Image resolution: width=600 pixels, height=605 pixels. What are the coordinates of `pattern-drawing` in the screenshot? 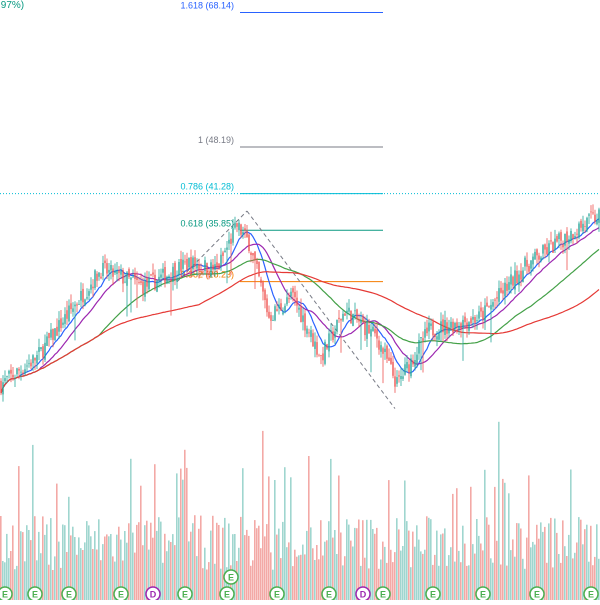 It's located at (286, 309).